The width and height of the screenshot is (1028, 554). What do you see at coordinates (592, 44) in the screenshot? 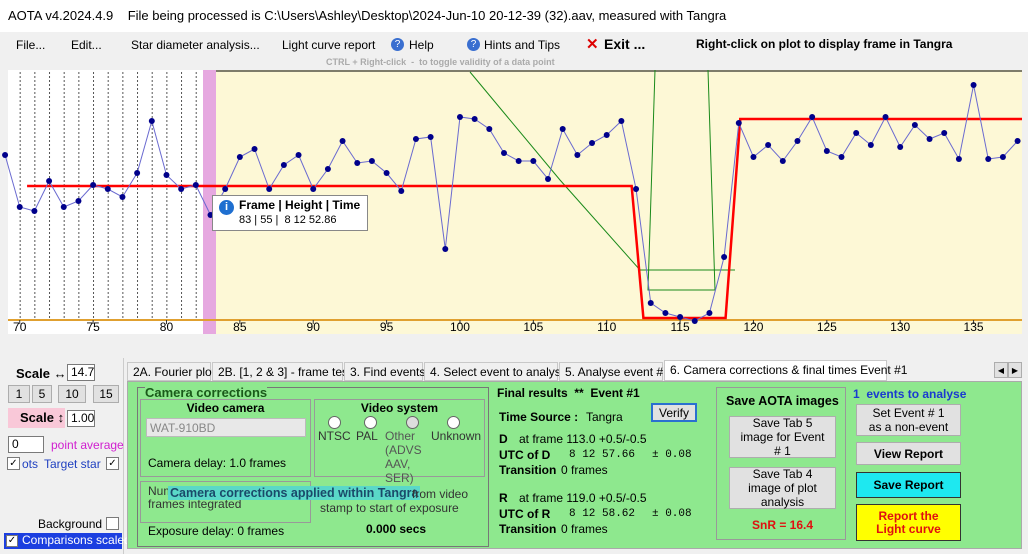
I see `exit-icon: ✕` at bounding box center [592, 44].